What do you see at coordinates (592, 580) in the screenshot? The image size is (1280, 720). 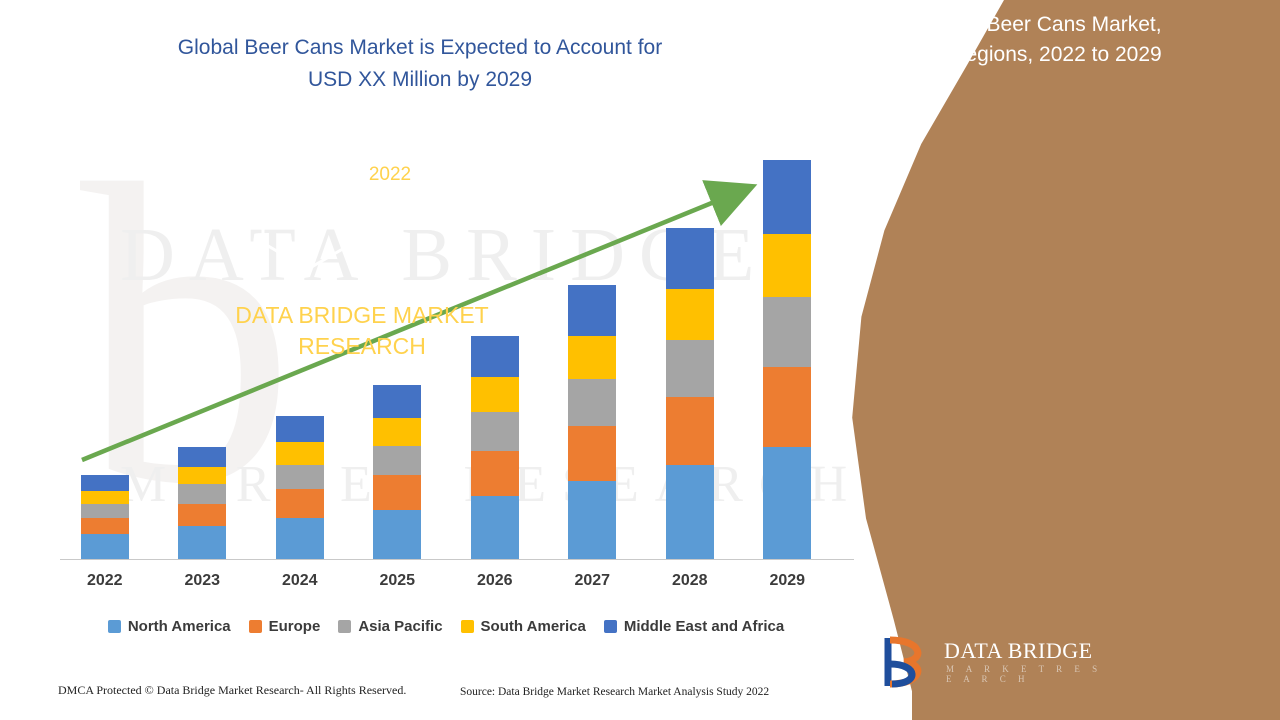 I see `x-axis-label: 2027` at bounding box center [592, 580].